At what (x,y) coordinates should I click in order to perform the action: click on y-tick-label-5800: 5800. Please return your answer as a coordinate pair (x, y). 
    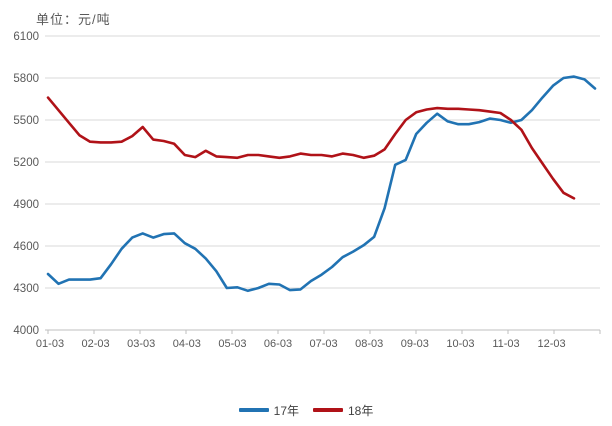
    Looking at the image, I should click on (26, 79).